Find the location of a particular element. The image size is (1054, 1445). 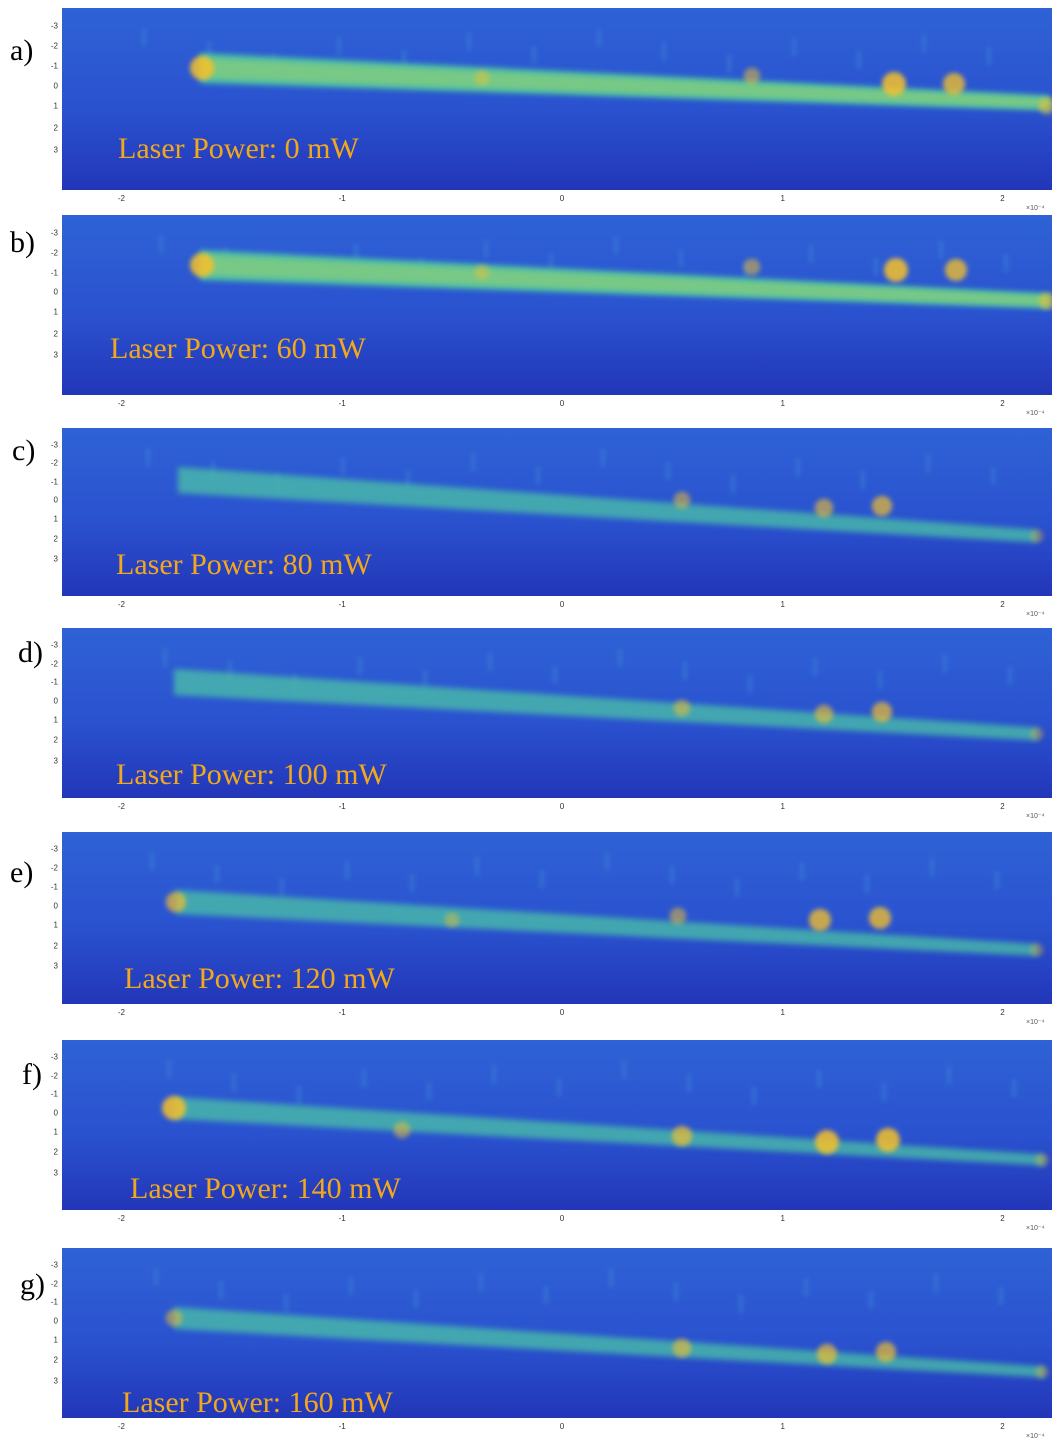

panel-letter: g) is located at coordinates (32, 1284).